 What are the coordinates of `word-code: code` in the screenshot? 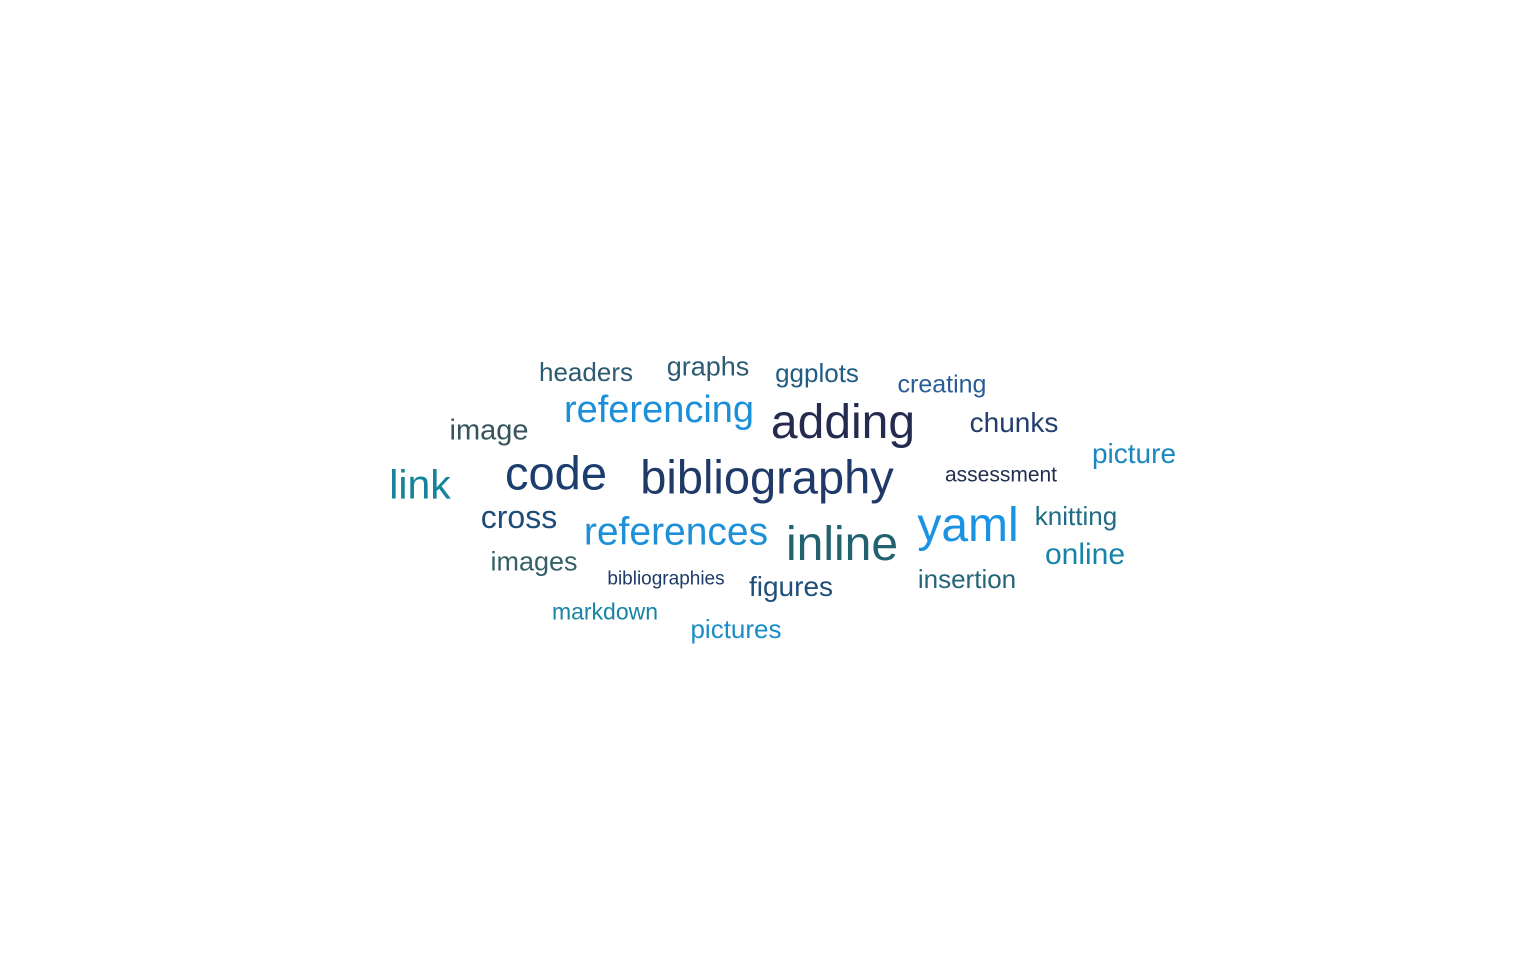 It's located at (556, 473).